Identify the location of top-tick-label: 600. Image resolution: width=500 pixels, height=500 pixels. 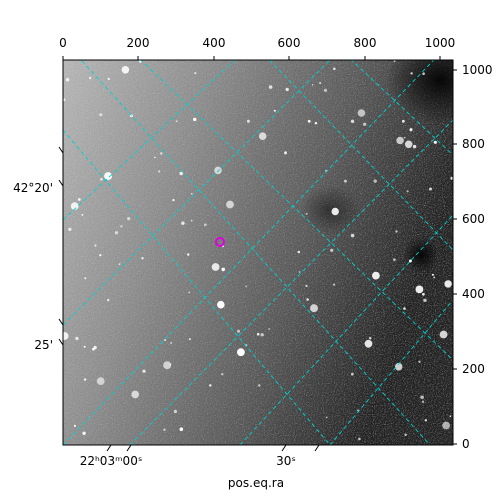
(289, 43).